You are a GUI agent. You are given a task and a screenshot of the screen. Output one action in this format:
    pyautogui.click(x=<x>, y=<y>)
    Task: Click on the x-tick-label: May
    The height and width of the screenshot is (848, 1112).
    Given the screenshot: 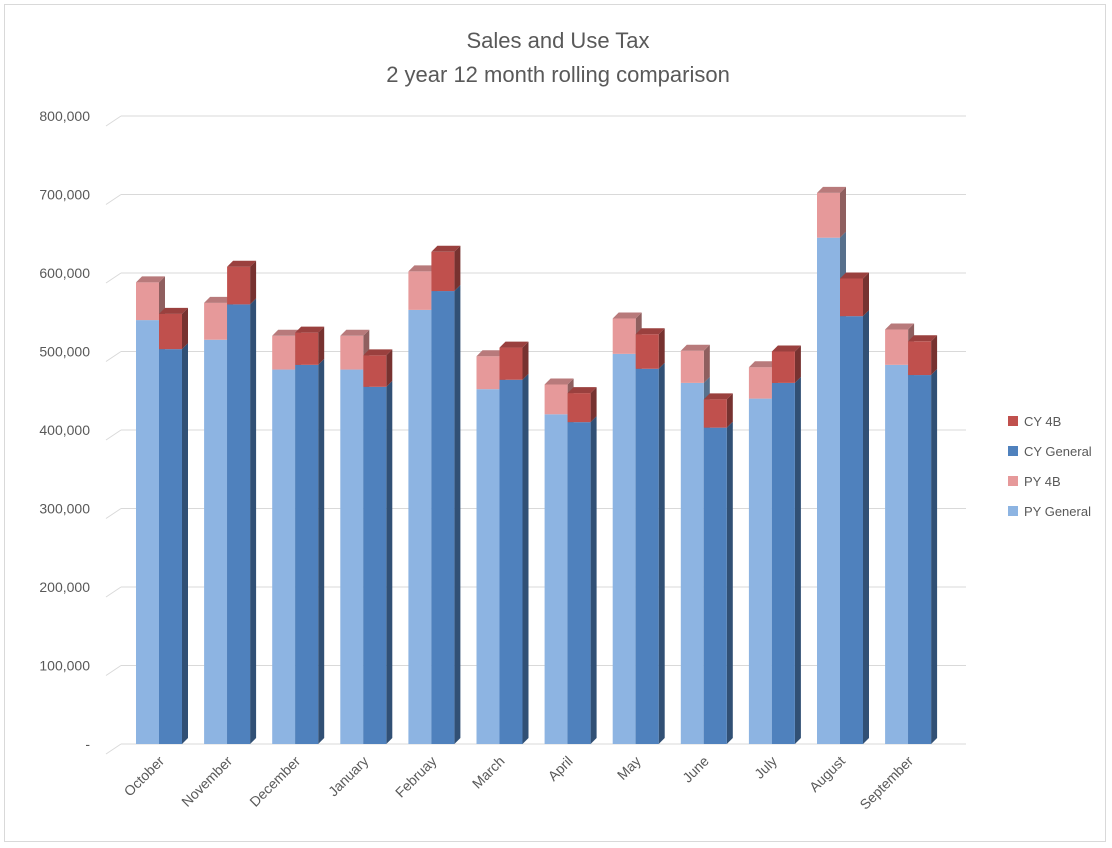 What is the action you would take?
    pyautogui.click(x=629, y=768)
    